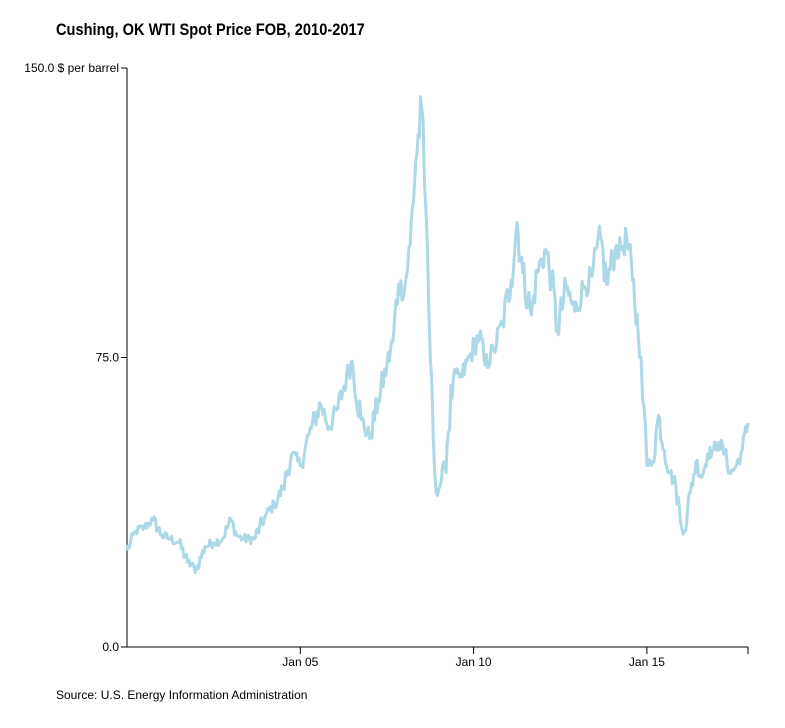 The width and height of the screenshot is (785, 728). Describe the element at coordinates (647, 662) in the screenshot. I see `x-tick-label: Jan 15` at that location.